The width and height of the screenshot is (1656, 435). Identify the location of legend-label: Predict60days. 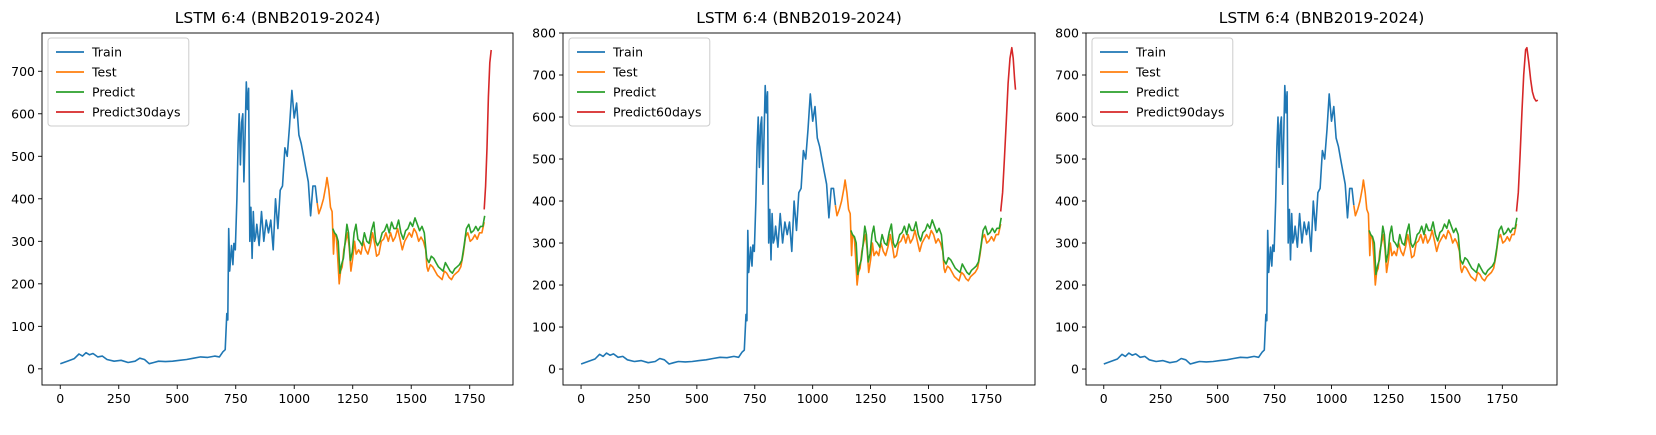
(657, 112).